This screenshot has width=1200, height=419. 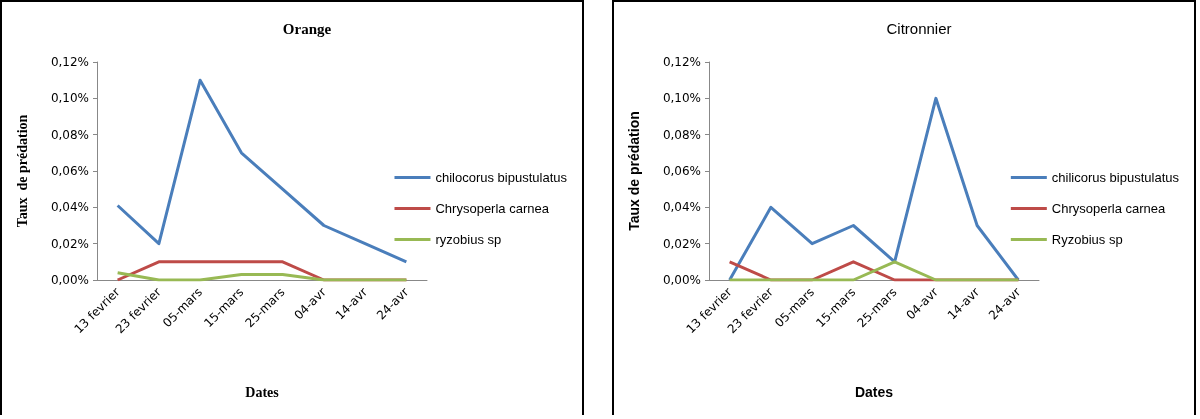 I want to click on chart-title: Citronnier, so click(x=919, y=28).